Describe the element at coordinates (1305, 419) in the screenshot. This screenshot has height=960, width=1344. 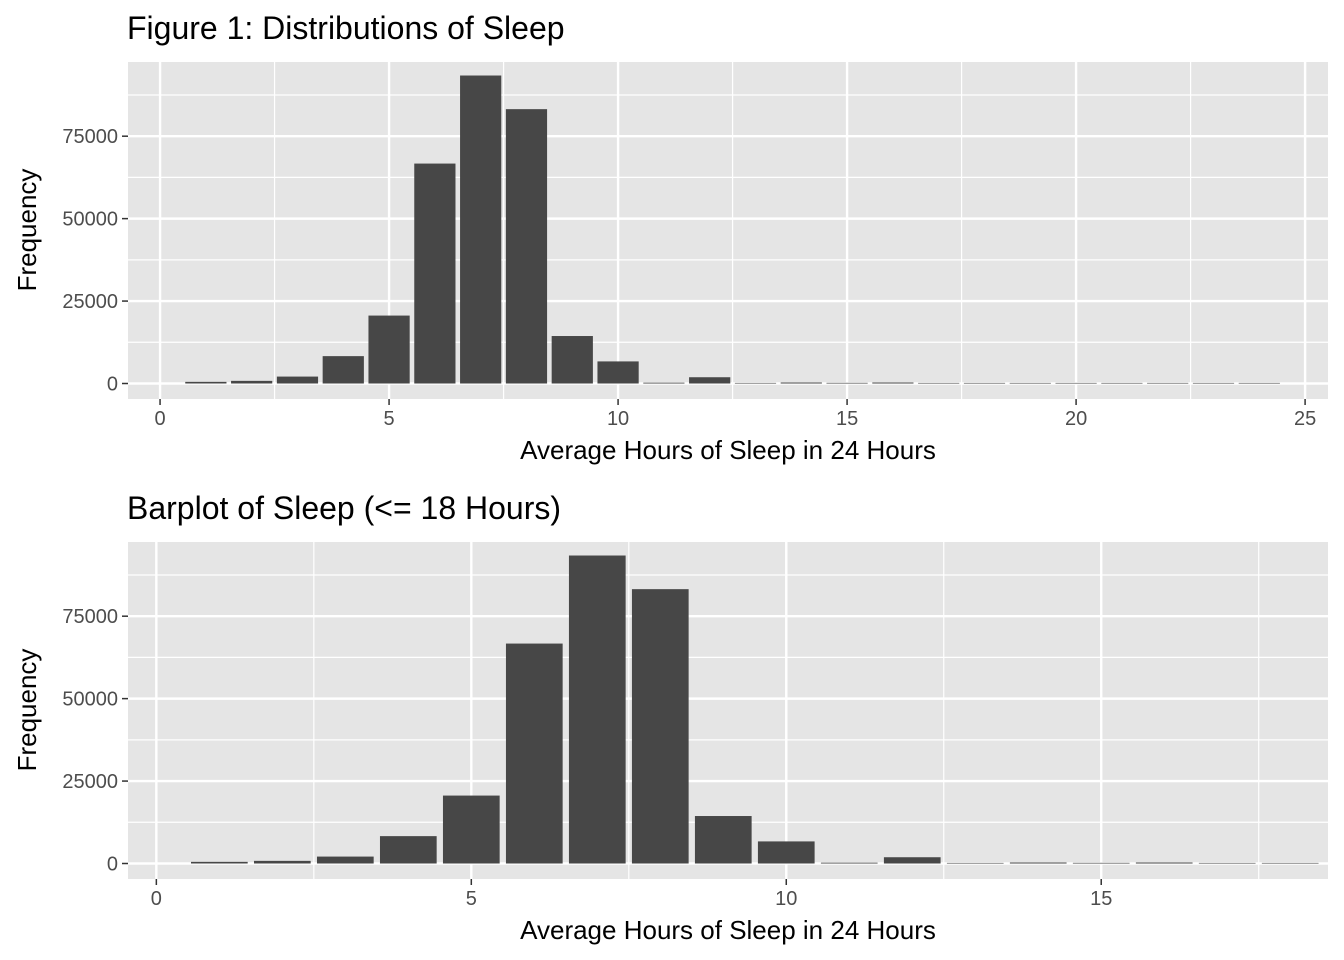
I see `x-tick-label: 25` at that location.